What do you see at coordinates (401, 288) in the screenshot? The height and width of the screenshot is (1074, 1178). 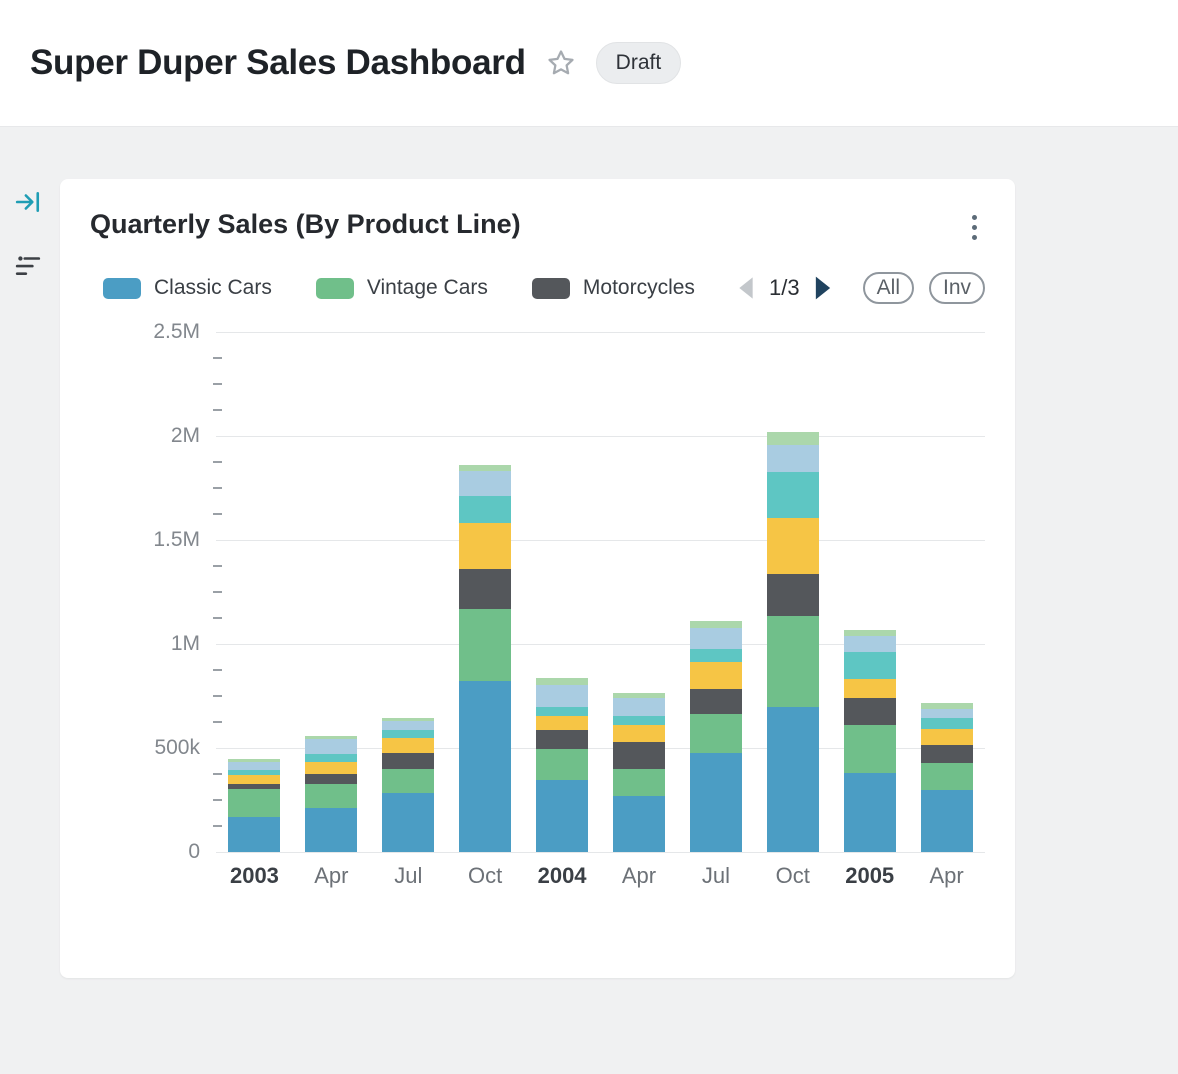 I see `legend-item: Vintage Cars` at bounding box center [401, 288].